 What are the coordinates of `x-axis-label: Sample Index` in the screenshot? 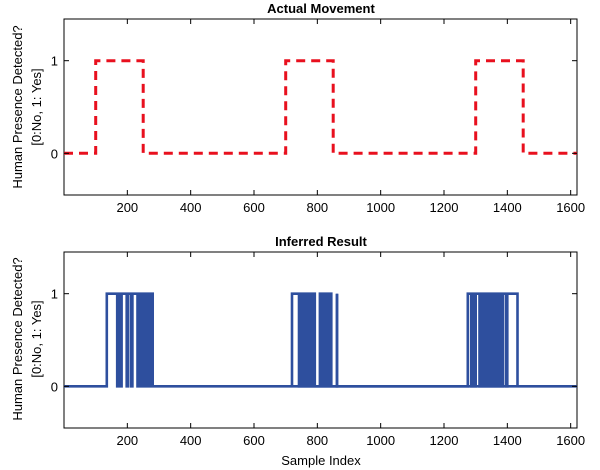 It's located at (321, 460).